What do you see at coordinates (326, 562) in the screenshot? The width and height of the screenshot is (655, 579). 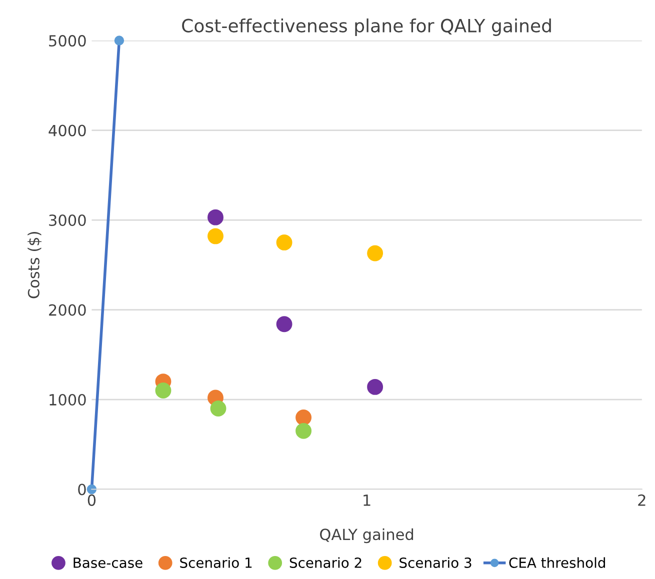 I see `legend-label: Scenario 2` at bounding box center [326, 562].